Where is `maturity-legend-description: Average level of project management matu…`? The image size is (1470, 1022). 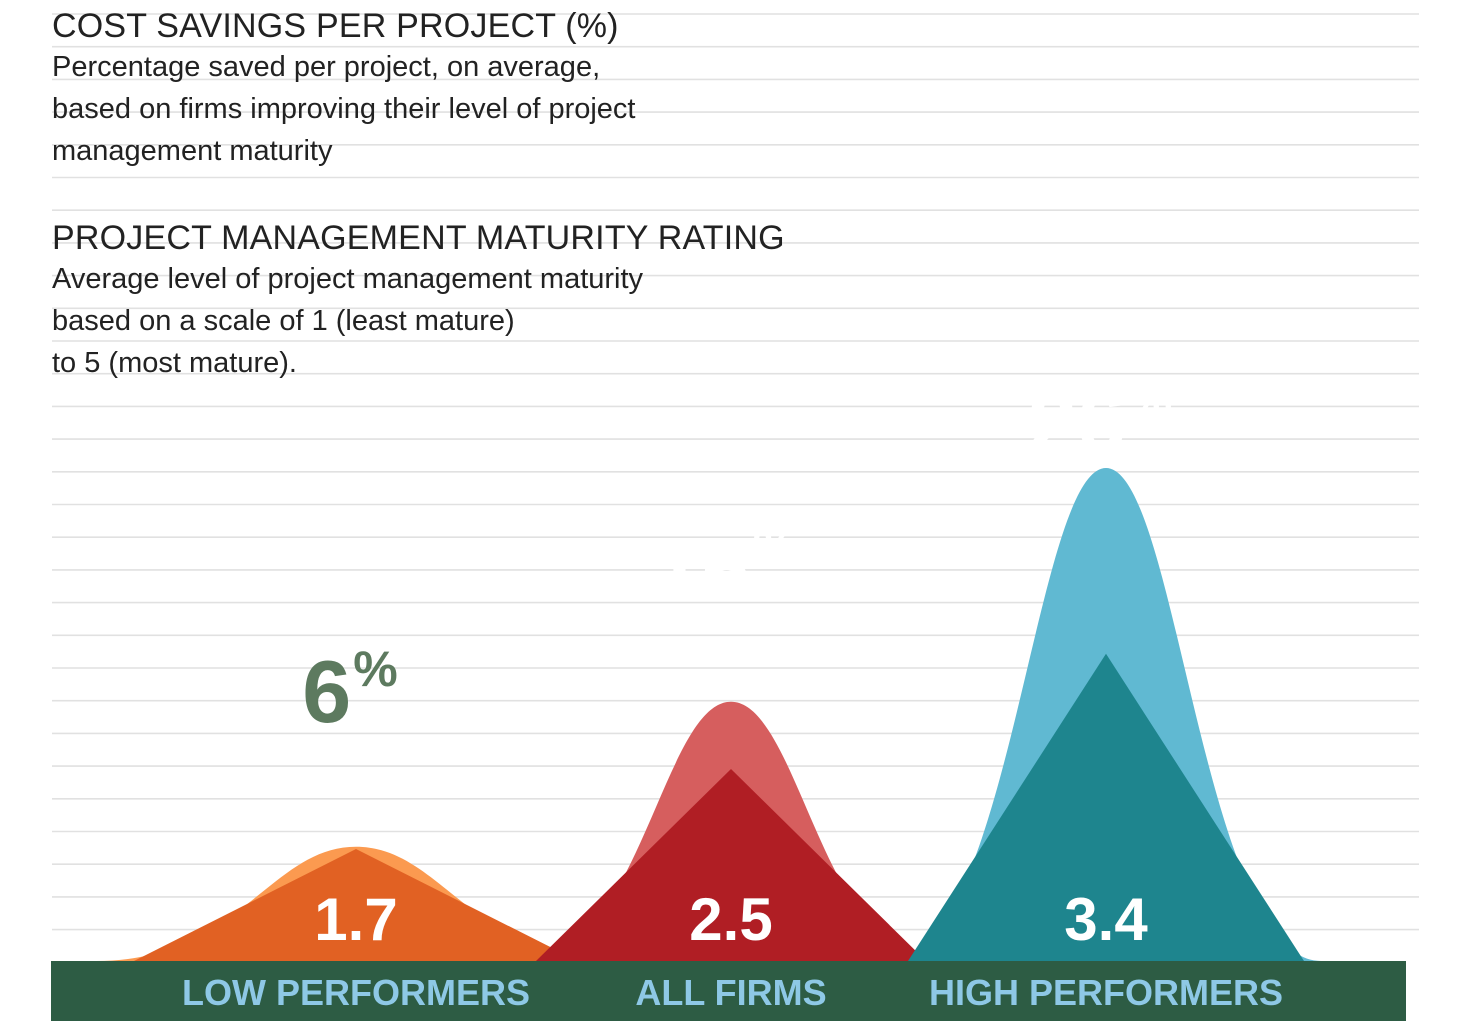 maturity-legend-description: Average level of project management matu… is located at coordinates (348, 321).